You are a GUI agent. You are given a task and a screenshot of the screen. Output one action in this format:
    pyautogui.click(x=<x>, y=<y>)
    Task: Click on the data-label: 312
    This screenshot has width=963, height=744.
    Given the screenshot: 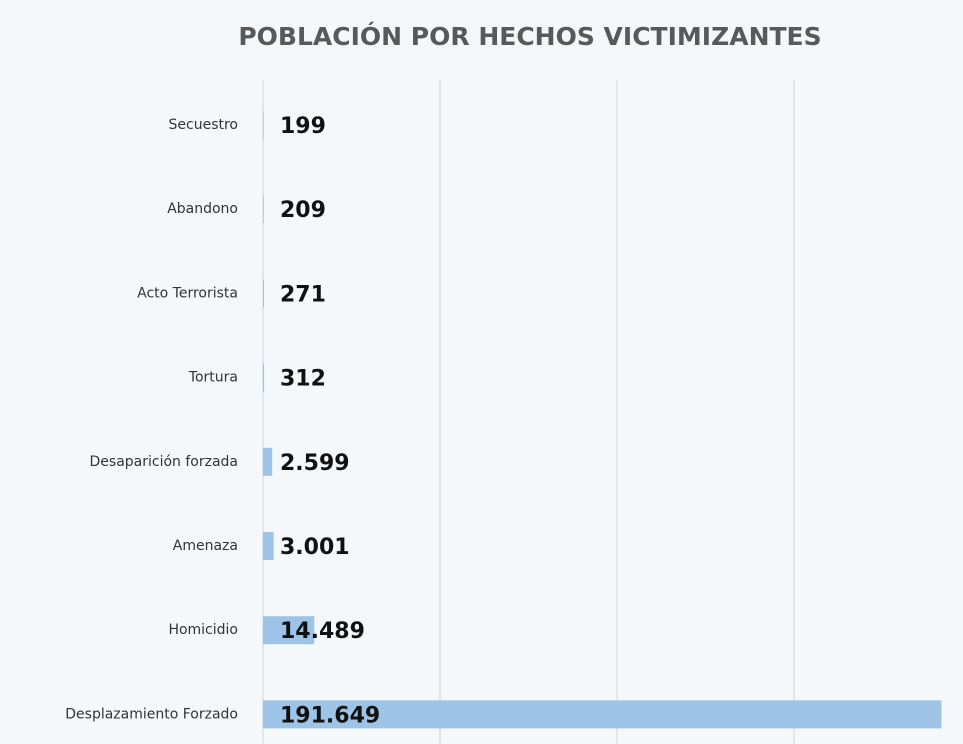 What is the action you would take?
    pyautogui.click(x=303, y=379)
    